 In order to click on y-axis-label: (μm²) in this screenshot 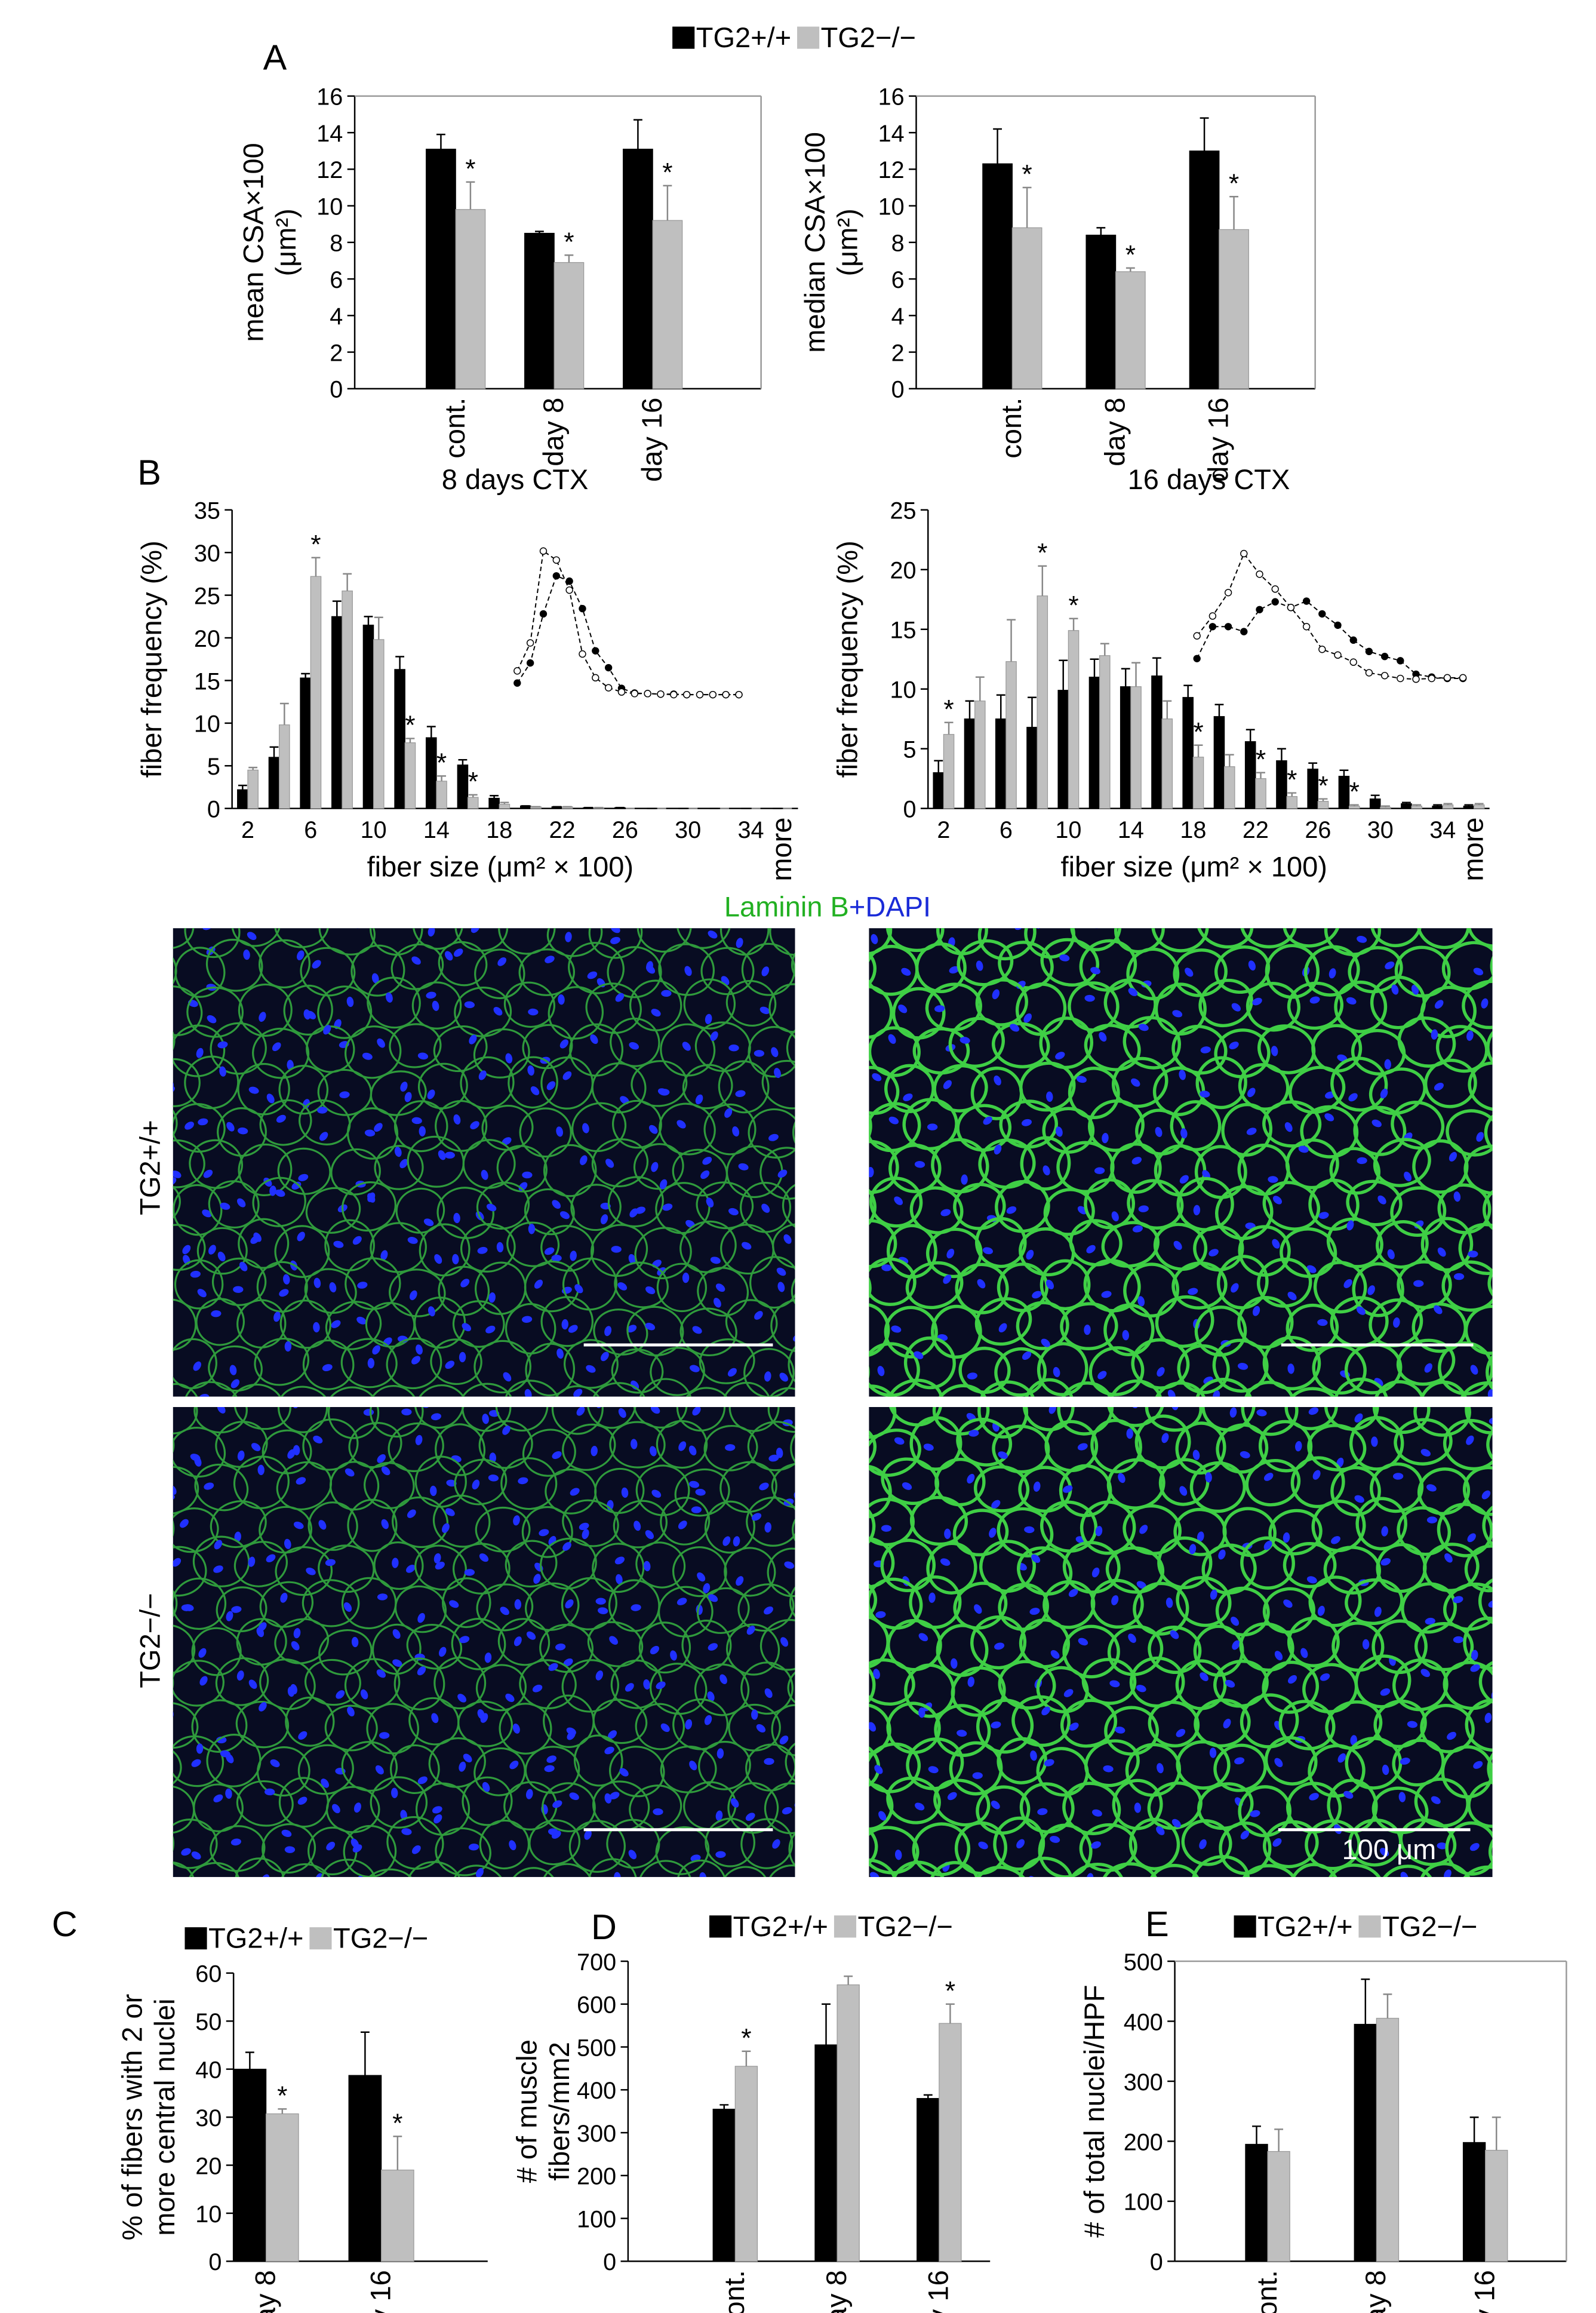, I will do `click(847, 242)`.